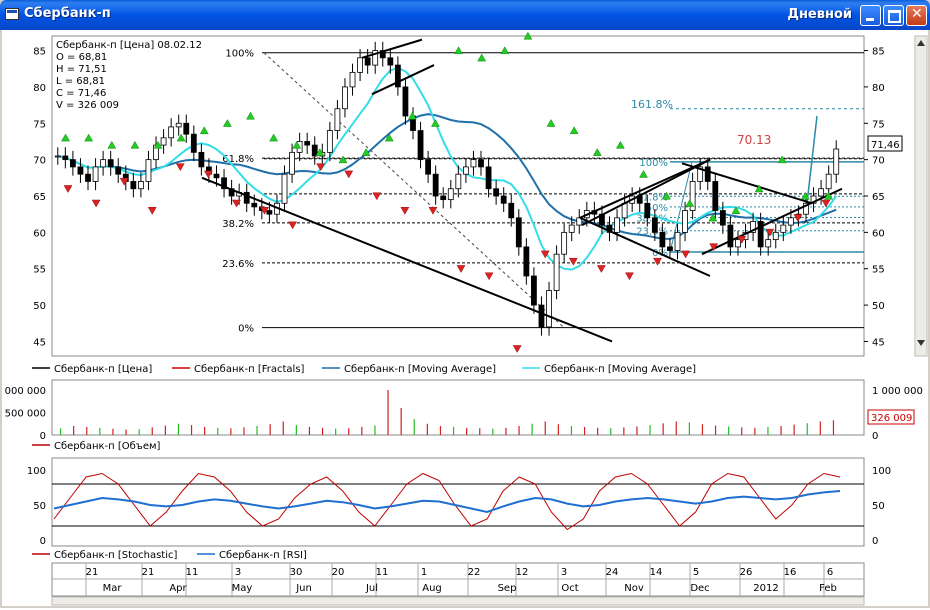  Describe the element at coordinates (699, 588) in the screenshot. I see `time-month-label: Dec` at that location.